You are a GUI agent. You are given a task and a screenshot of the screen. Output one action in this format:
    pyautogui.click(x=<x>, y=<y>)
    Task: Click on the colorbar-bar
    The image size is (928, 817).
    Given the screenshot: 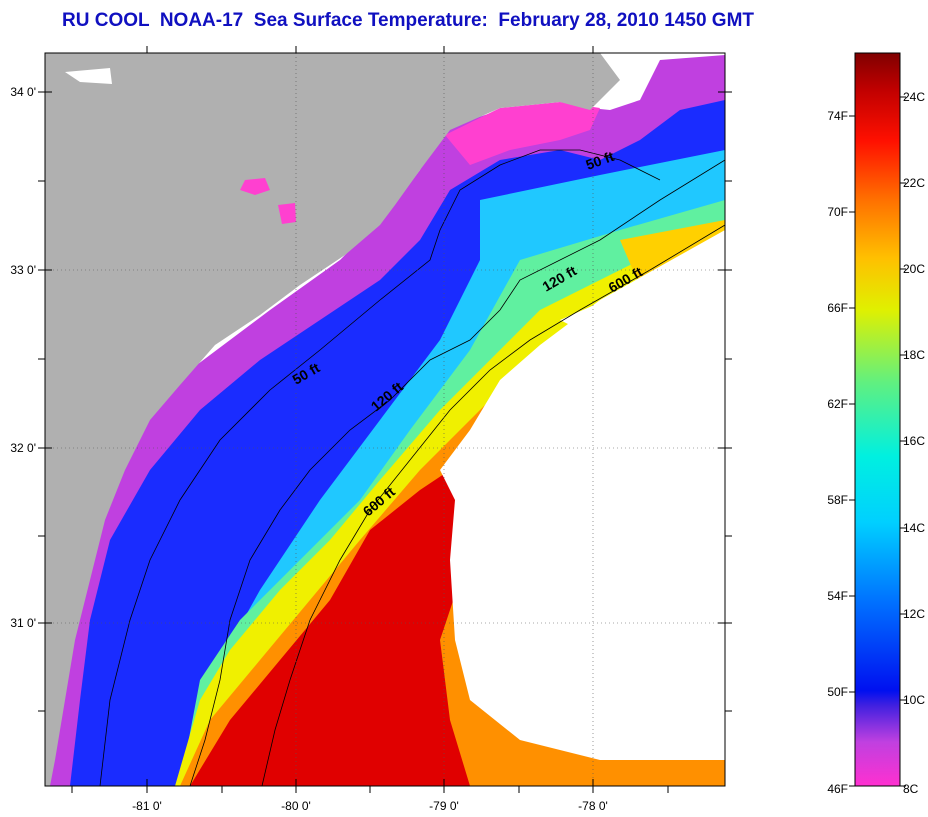 What is the action you would take?
    pyautogui.click(x=877, y=419)
    